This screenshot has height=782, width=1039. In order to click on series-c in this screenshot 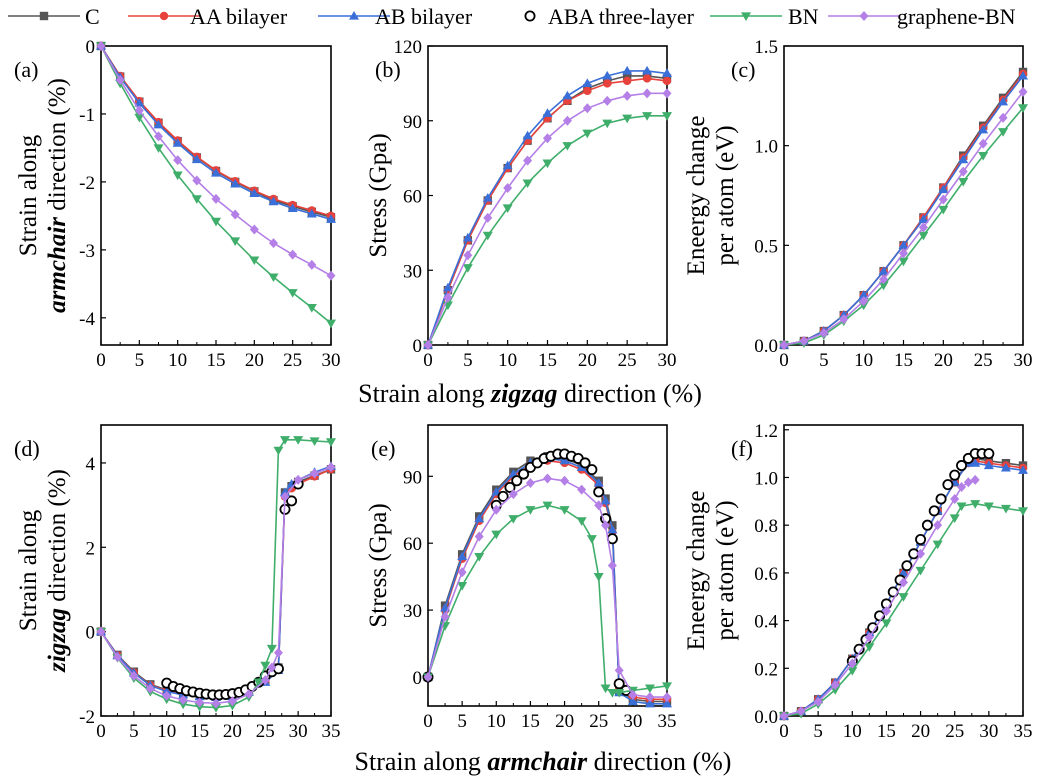, I will do `click(216, 582)`.